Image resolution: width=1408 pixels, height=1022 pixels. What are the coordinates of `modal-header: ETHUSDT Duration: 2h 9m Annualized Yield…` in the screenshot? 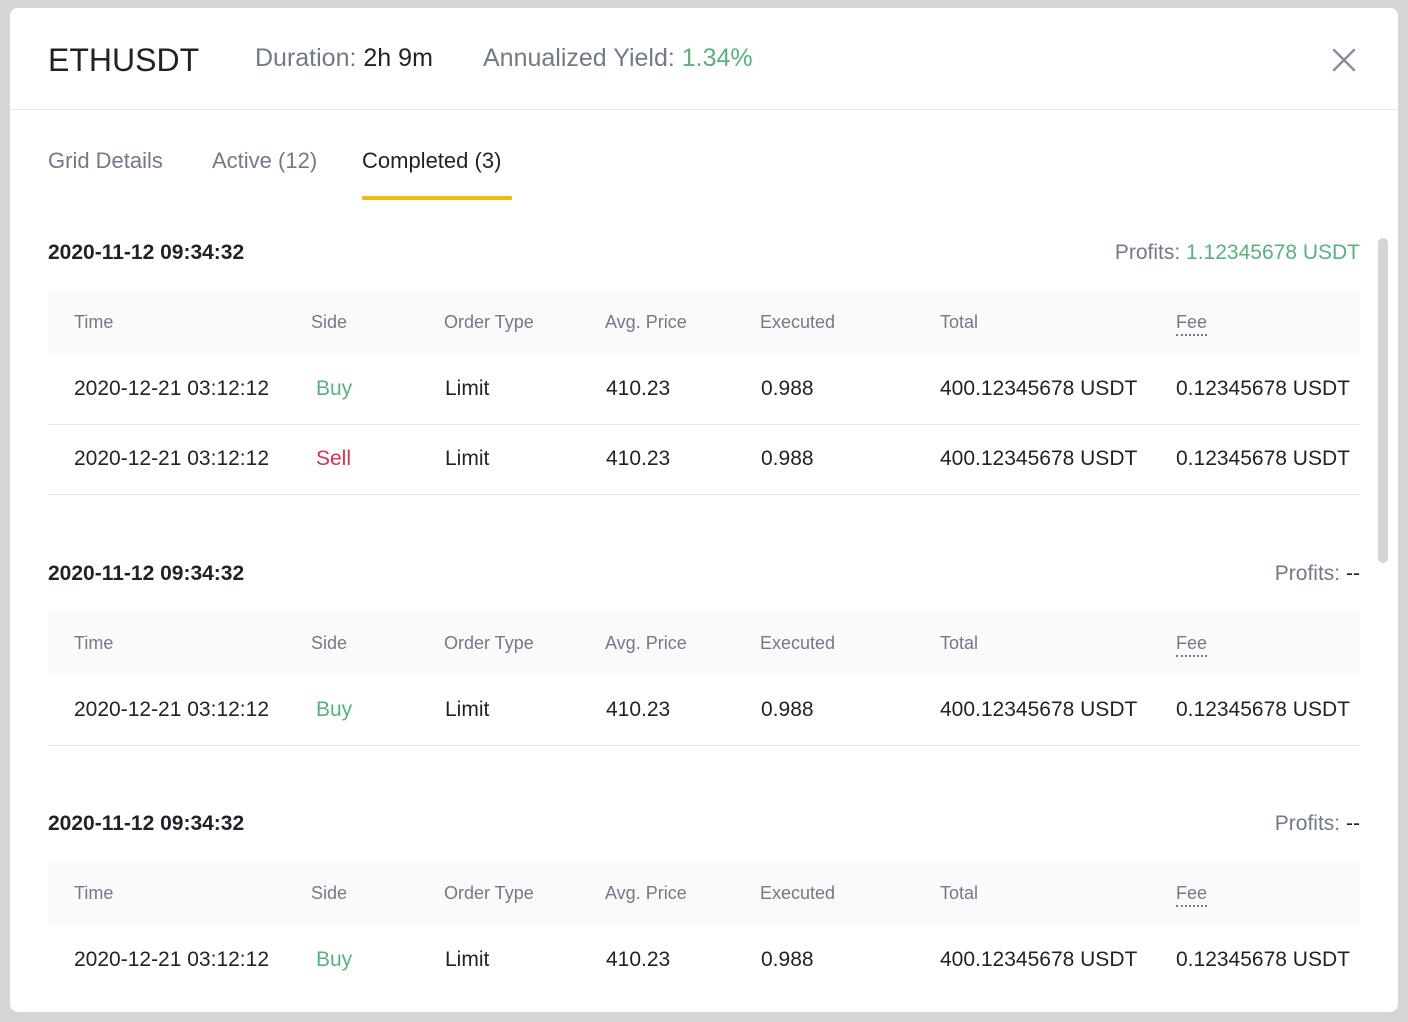 It's located at (704, 59).